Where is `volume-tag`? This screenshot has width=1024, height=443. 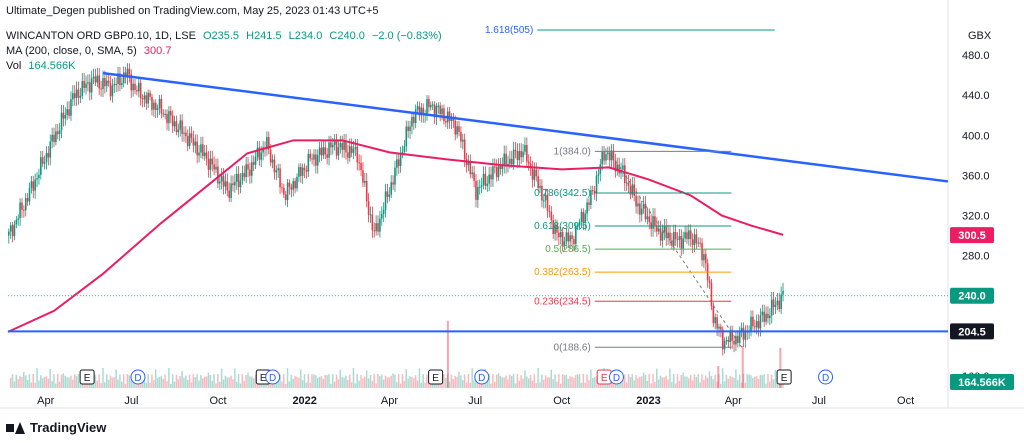
volume-tag is located at coordinates (982, 382).